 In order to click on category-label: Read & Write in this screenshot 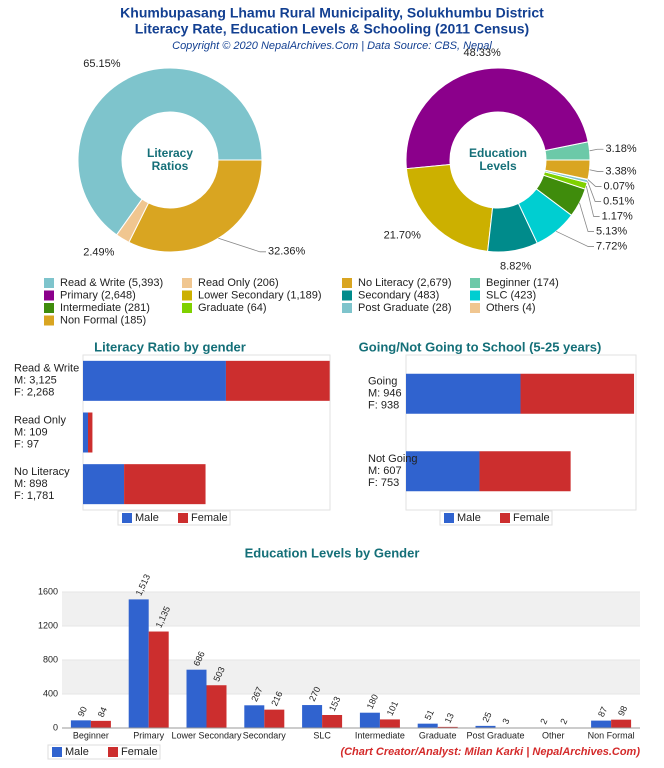, I will do `click(46, 369)`.